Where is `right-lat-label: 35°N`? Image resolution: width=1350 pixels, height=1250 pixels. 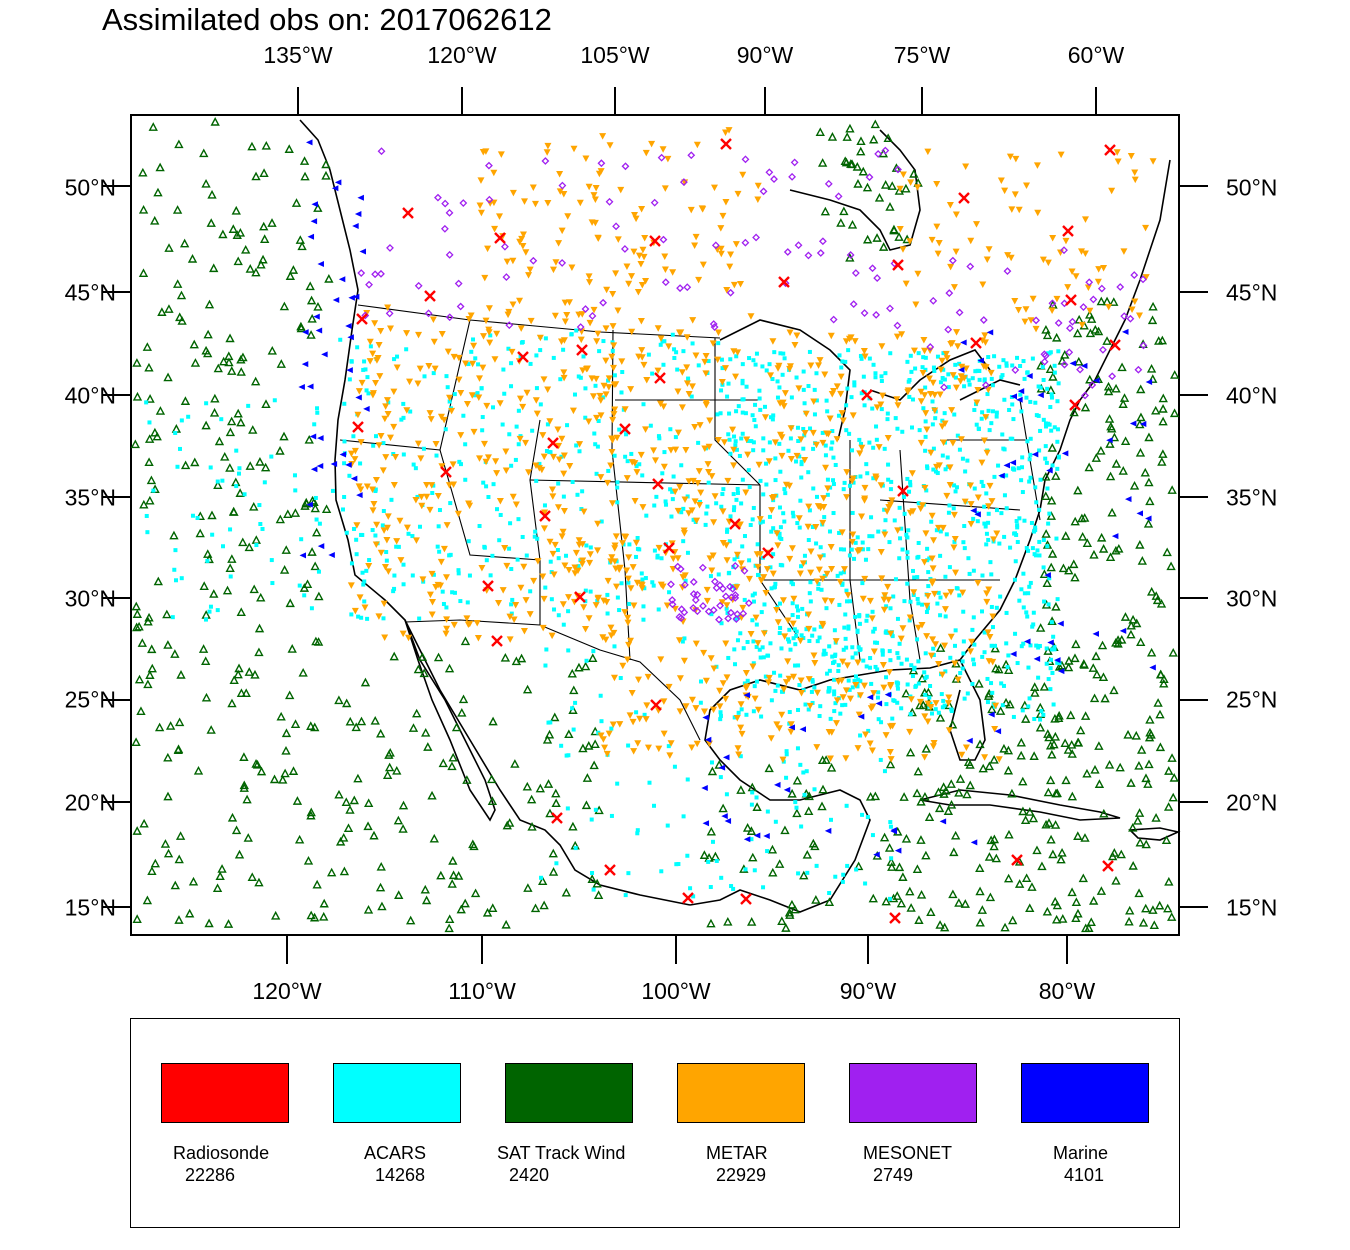 right-lat-label: 35°N is located at coordinates (1252, 497).